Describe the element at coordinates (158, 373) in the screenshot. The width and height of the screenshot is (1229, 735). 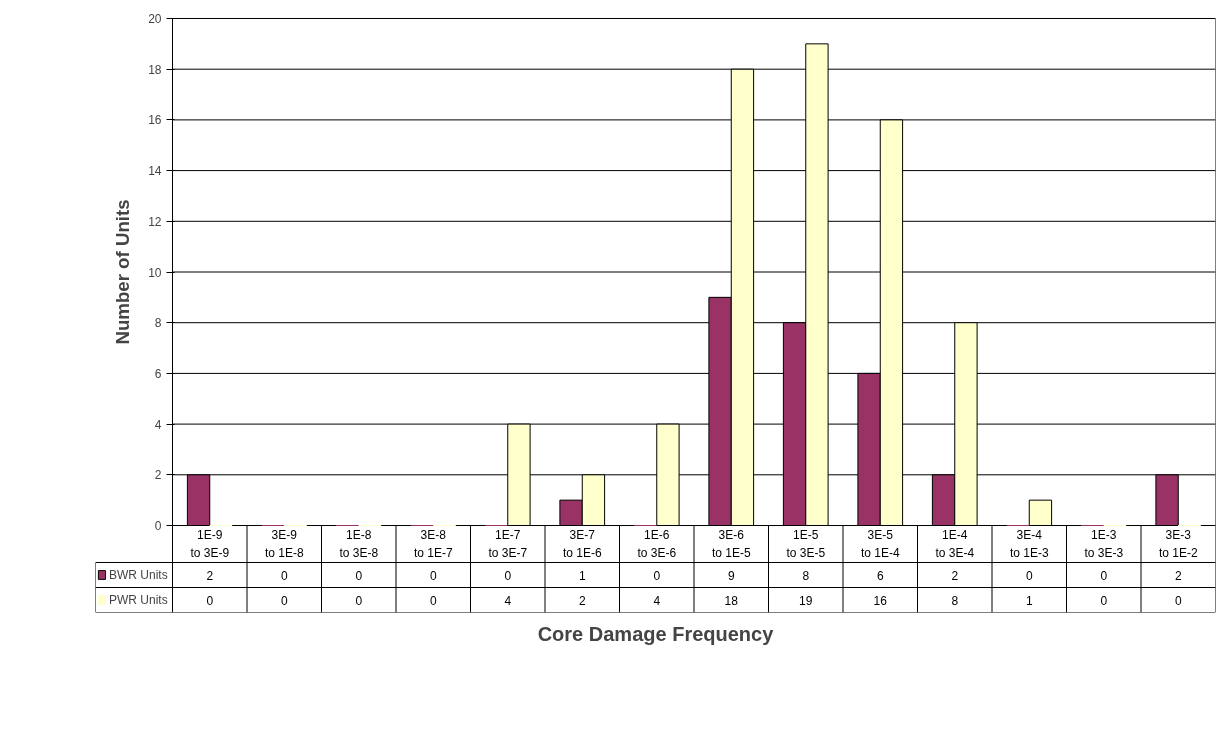
I see `y-tick-label: 6` at that location.